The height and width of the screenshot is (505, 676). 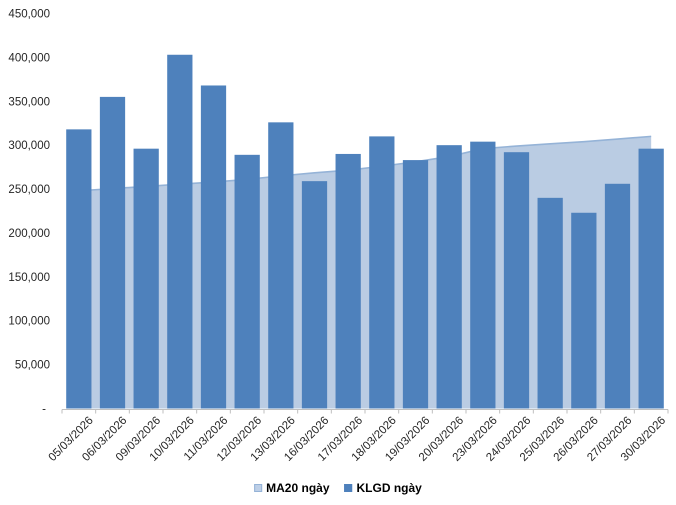 I want to click on legend-item-ma20: MA20 ngày, so click(x=292, y=488).